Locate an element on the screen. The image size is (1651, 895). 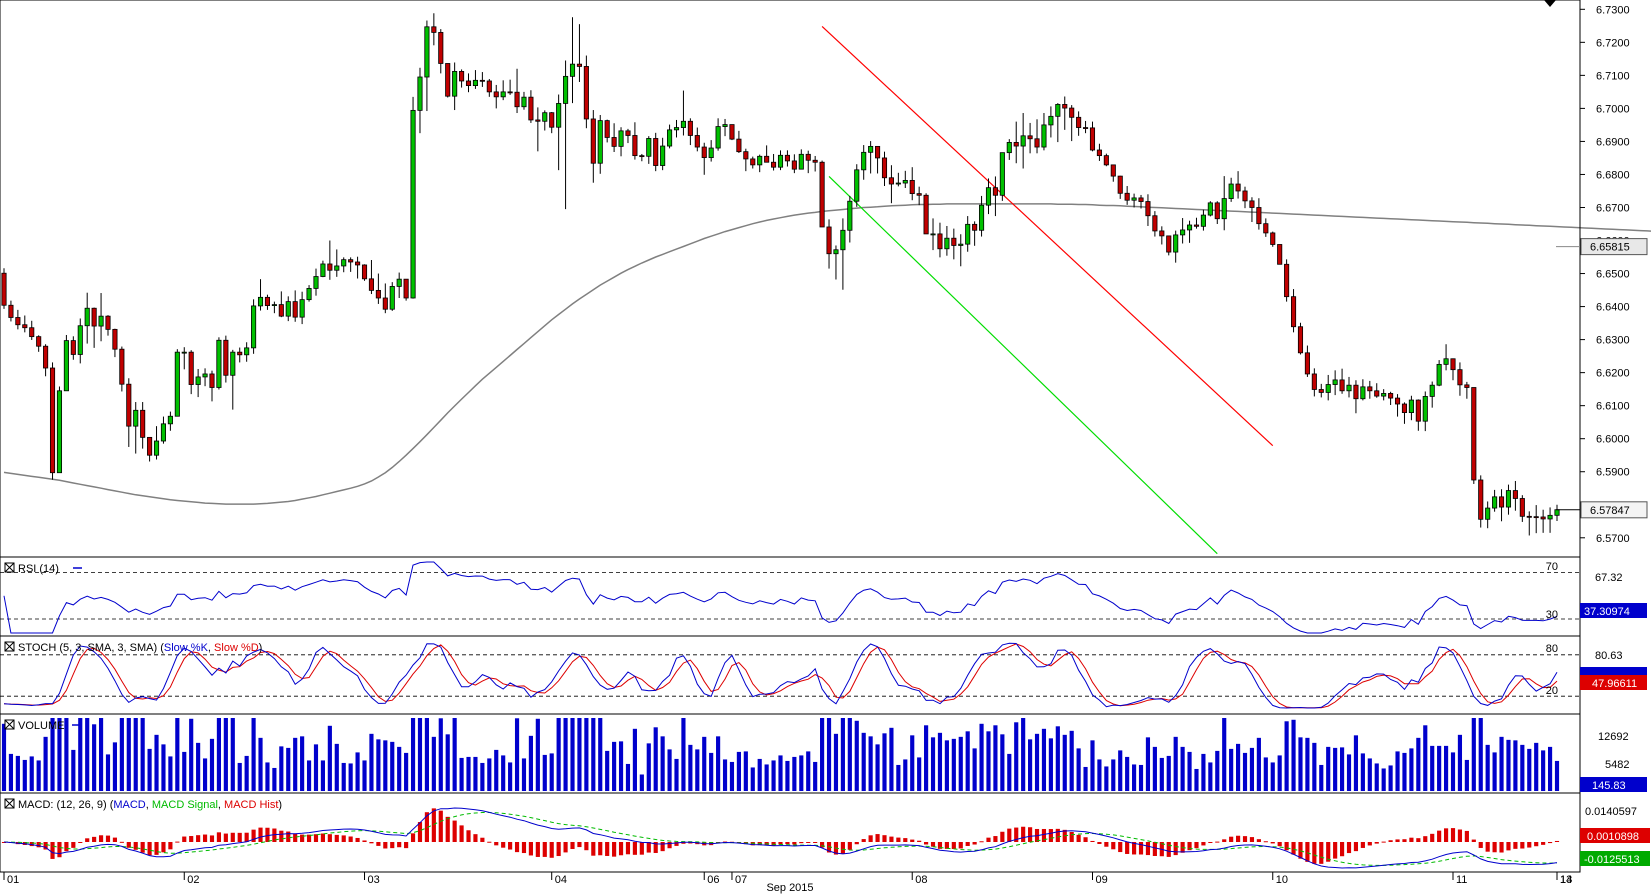
stoch-close-icon is located at coordinates (9, 646).